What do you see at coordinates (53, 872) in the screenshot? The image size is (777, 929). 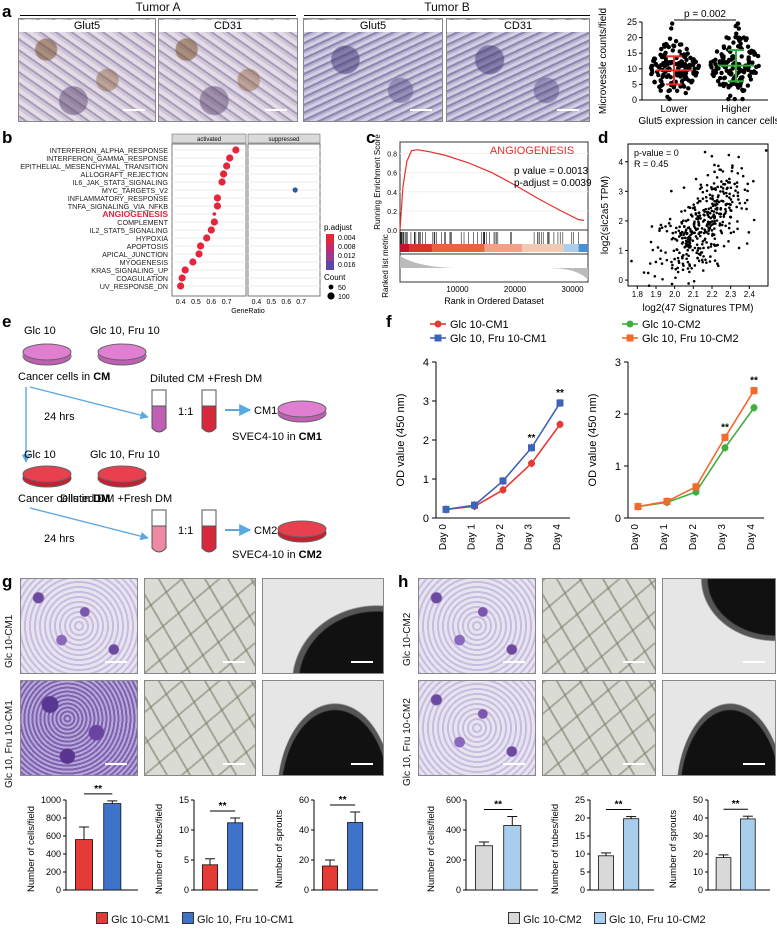 I see `y-tick-label: 200` at bounding box center [53, 872].